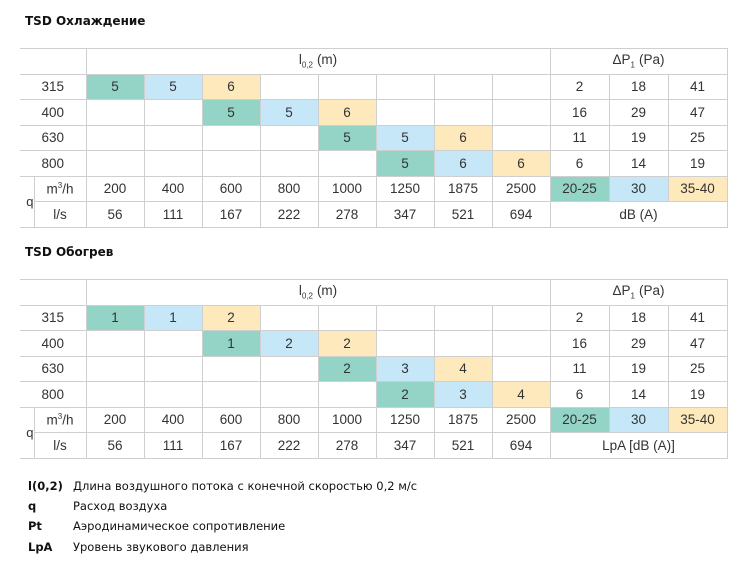 This screenshot has height=563, width=743. Describe the element at coordinates (53, 394) in the screenshot. I see `size-cell: 800` at that location.